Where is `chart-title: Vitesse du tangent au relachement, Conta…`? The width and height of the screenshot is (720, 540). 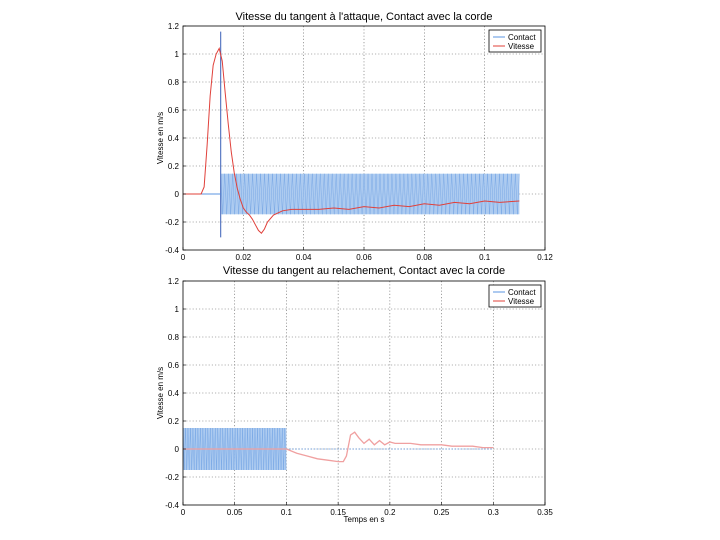 chart-title: Vitesse du tangent au relachement, Conta… is located at coordinates (364, 271).